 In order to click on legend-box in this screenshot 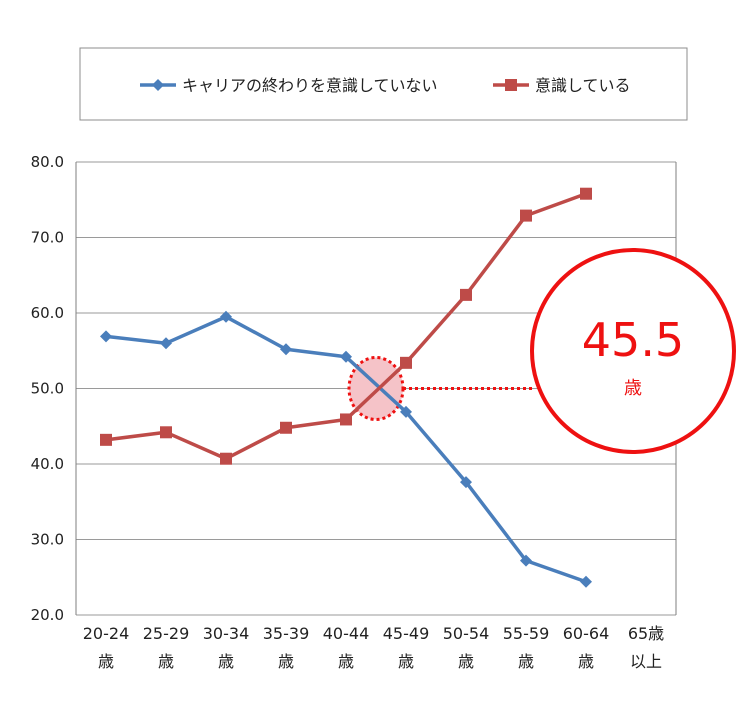, I will do `click(383, 84)`.